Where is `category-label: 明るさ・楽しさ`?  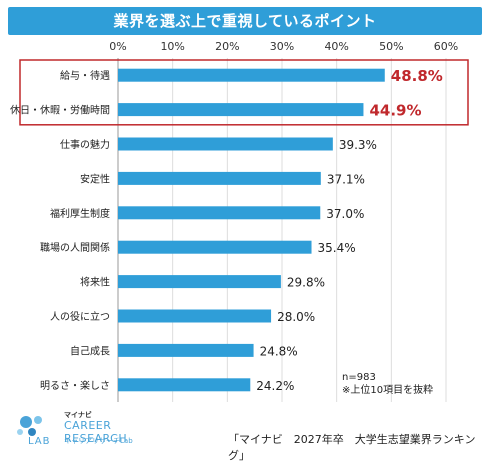 category-label: 明るさ・楽しさ is located at coordinates (75, 385).